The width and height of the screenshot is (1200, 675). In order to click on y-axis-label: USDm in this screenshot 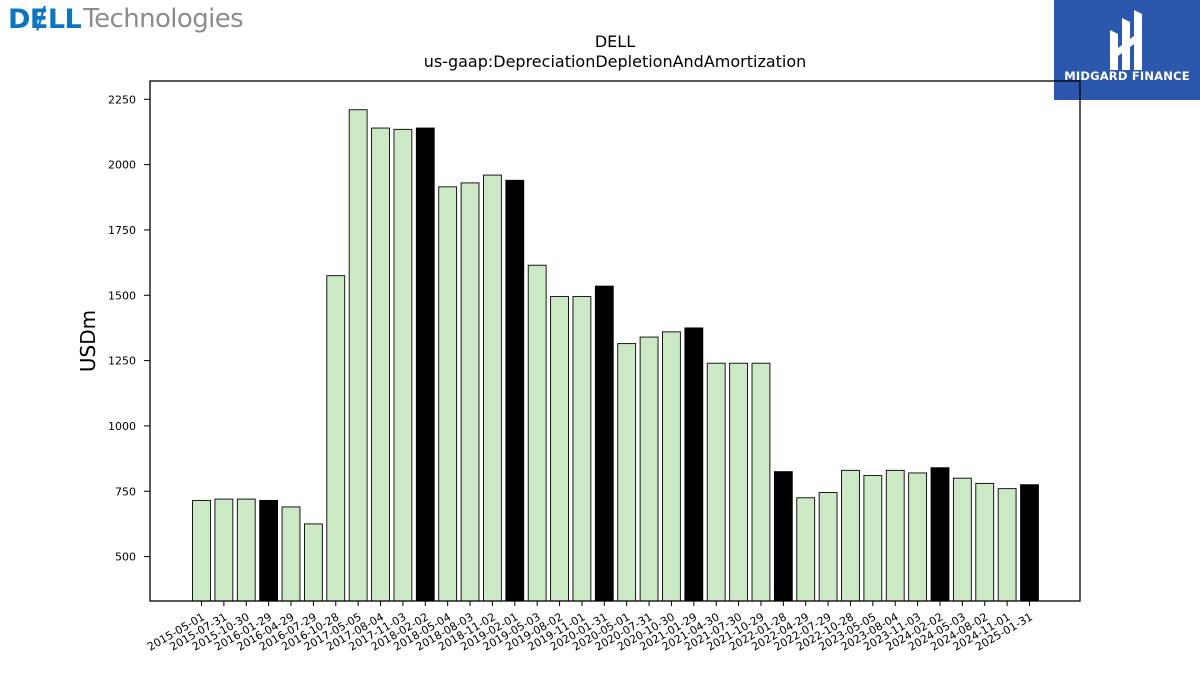, I will do `click(88, 341)`.